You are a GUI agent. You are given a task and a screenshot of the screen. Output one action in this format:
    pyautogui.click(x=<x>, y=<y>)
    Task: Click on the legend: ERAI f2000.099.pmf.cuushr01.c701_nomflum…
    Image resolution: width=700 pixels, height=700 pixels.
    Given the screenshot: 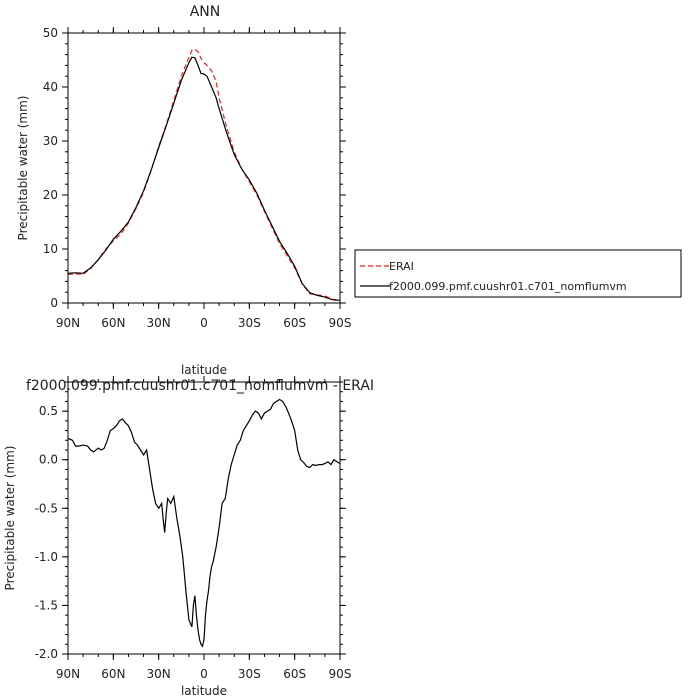 What is the action you would take?
    pyautogui.click(x=518, y=273)
    